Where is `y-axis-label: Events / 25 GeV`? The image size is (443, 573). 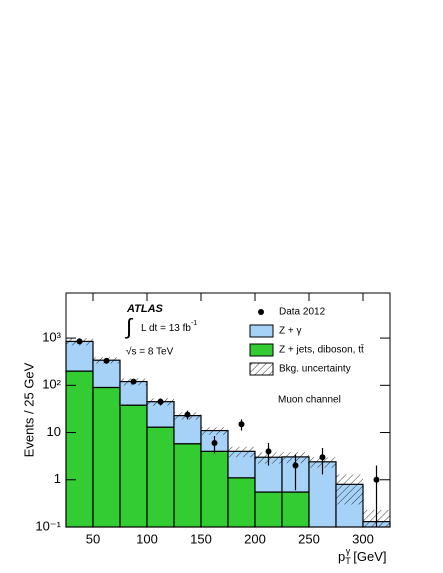
y-axis-label: Events / 25 GeV is located at coordinates (28, 409).